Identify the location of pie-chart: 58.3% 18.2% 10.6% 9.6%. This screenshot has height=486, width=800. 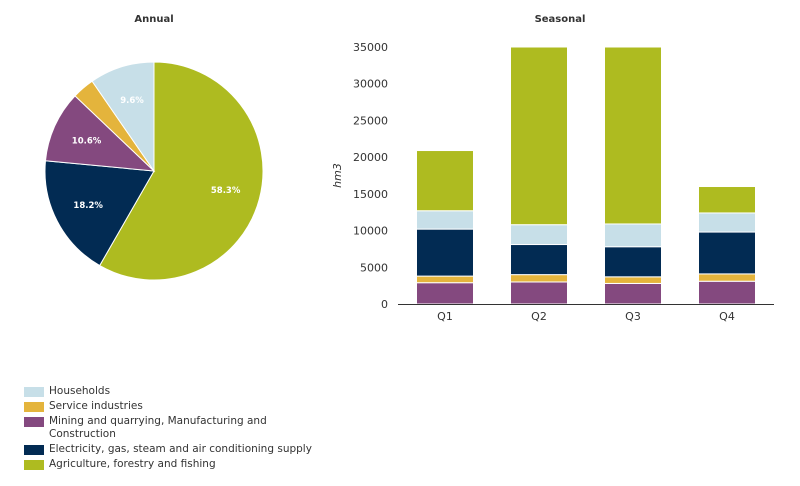
(154, 171).